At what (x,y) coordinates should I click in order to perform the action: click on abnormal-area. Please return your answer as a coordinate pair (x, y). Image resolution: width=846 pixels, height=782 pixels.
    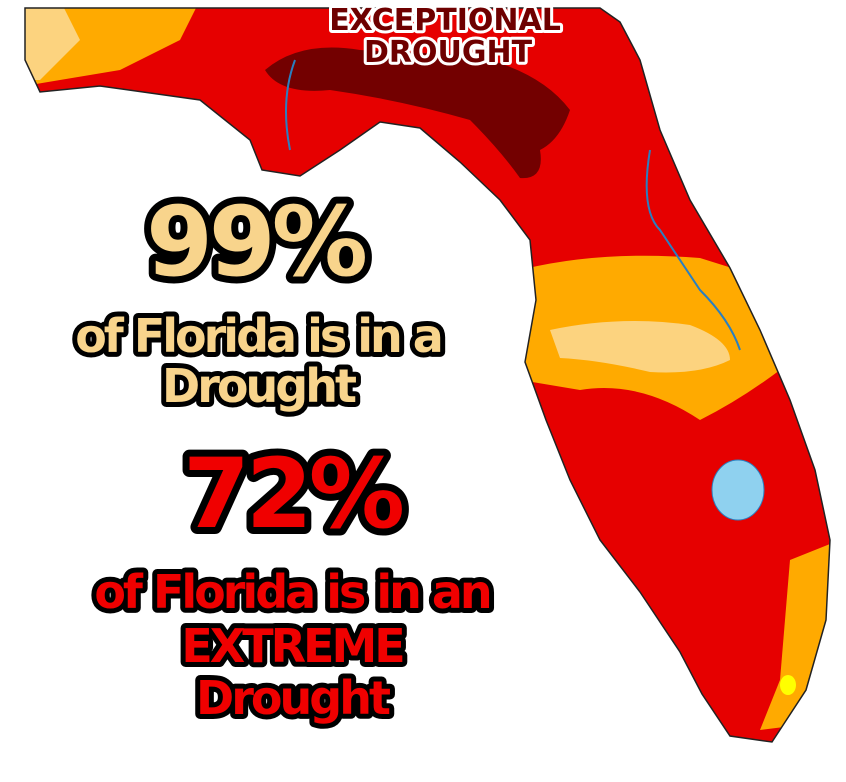
    Looking at the image, I should click on (788, 685).